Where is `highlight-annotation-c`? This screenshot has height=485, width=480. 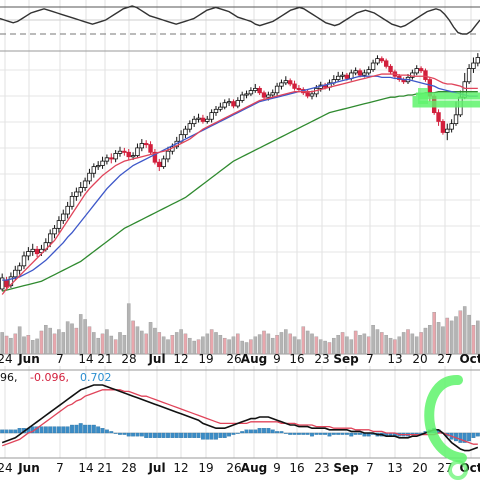
highlight-annotation-c is located at coordinates (445, 419).